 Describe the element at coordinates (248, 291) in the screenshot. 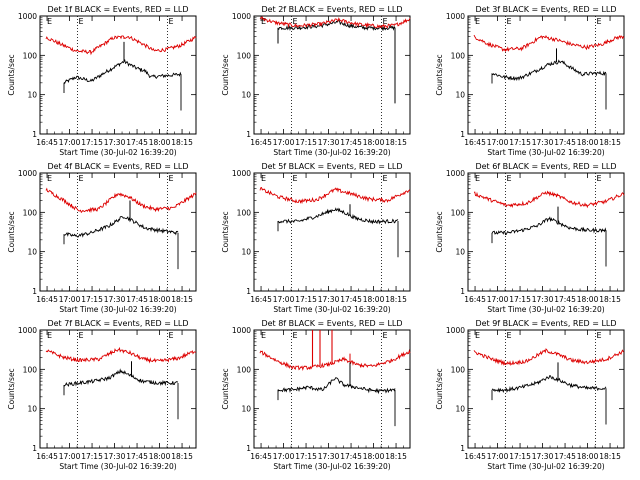

I see `panel-5-ytick-label: 1` at that location.